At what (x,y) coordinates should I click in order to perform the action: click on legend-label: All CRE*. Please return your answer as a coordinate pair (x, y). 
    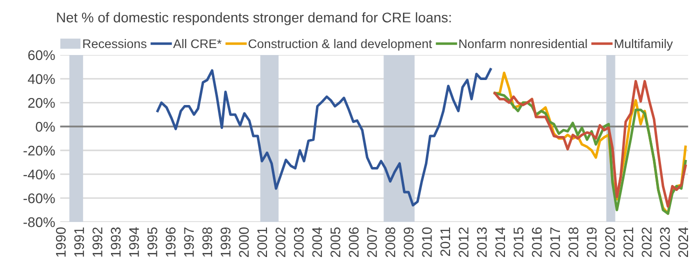
    Looking at the image, I should click on (197, 43).